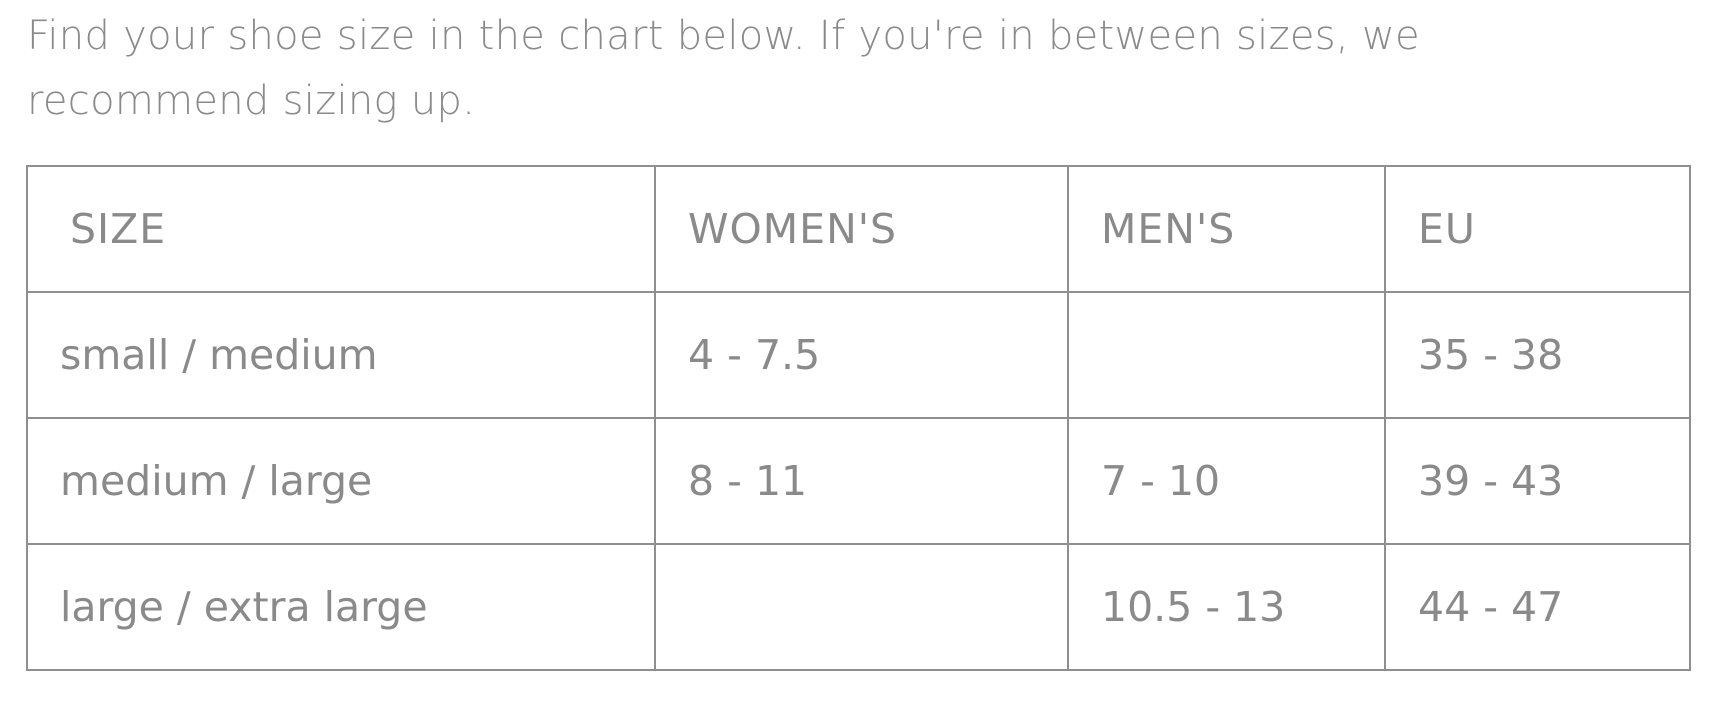 Image resolution: width=1716 pixels, height=710 pixels. I want to click on cell-womens, so click(861, 607).